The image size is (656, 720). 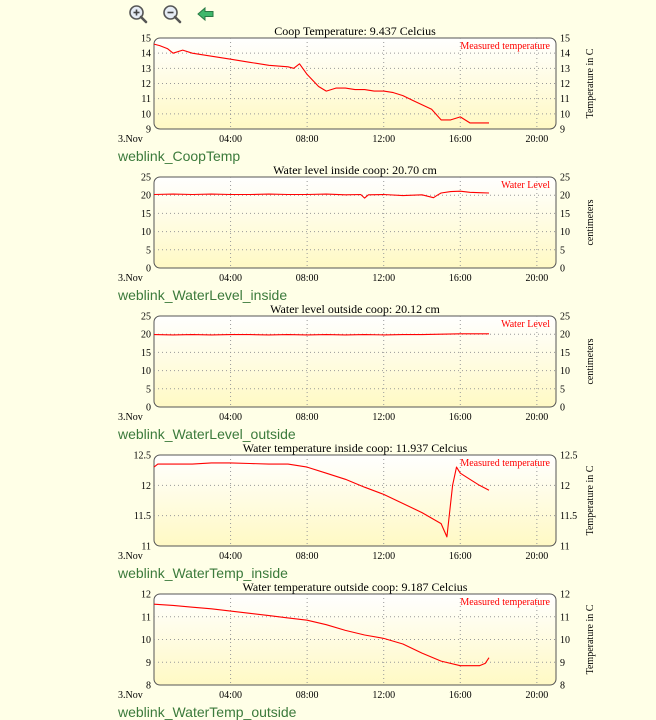 I want to click on zoom-in-icon, so click(x=138, y=14).